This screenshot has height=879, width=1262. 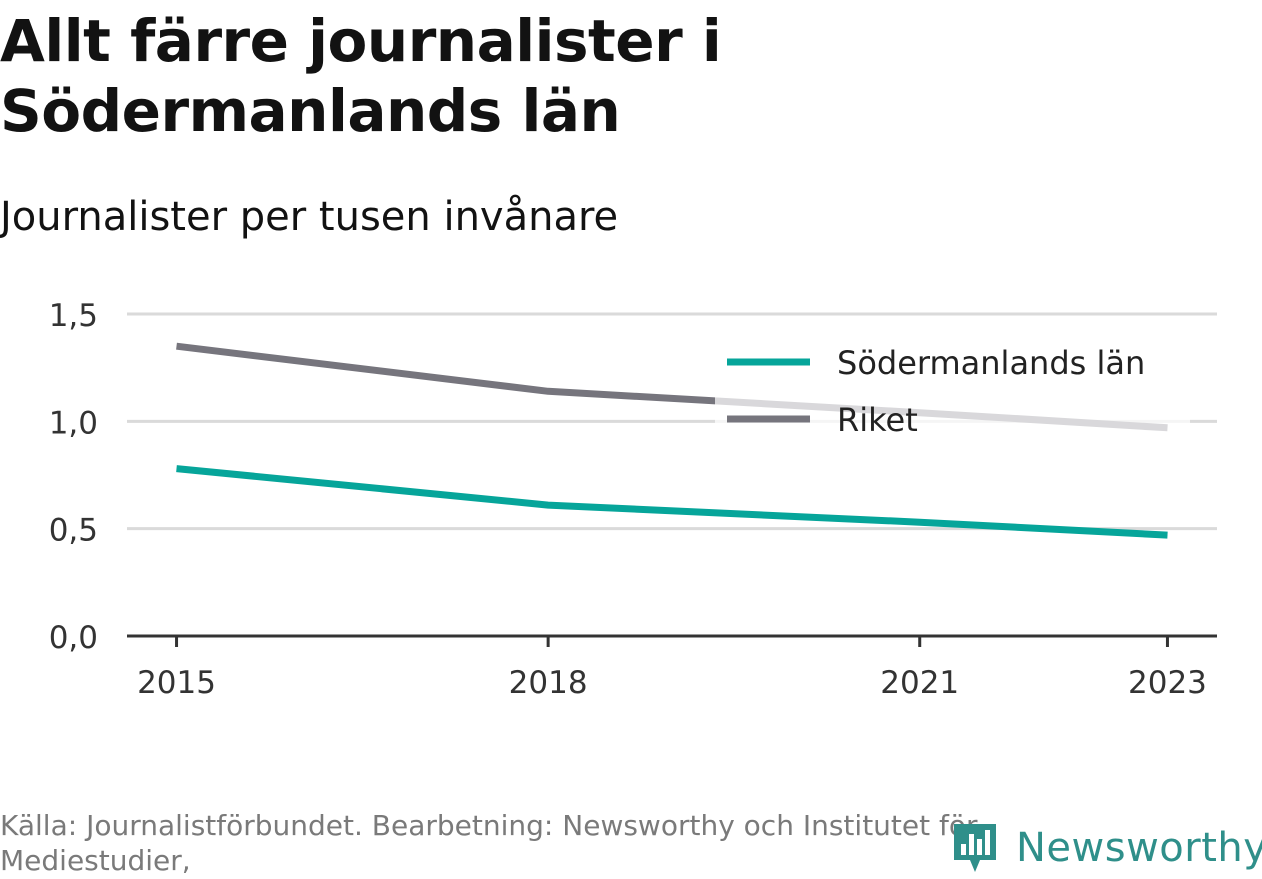 I want to click on chart-subtitle: Journalister per tusen invånare, so click(x=309, y=217).